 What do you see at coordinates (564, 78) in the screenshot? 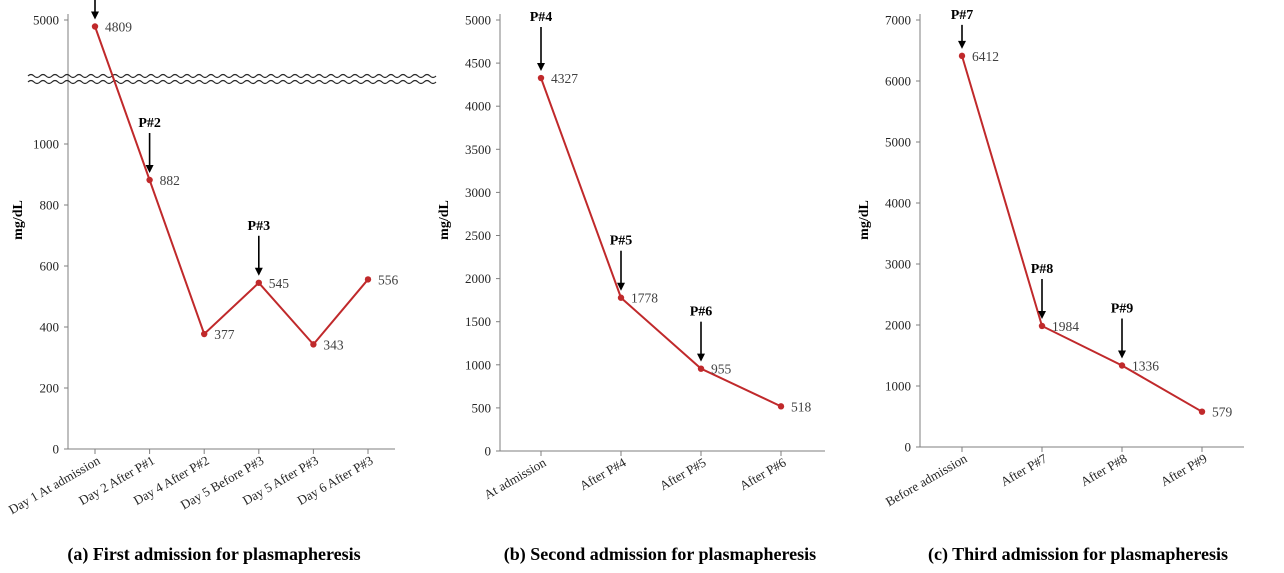
I see `data-label: 4327` at bounding box center [564, 78].